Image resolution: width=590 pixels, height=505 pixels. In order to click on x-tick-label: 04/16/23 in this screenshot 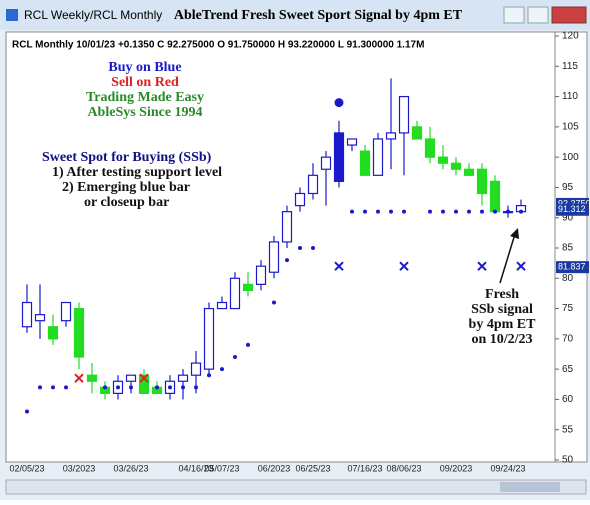, I will do `click(195, 468)`.